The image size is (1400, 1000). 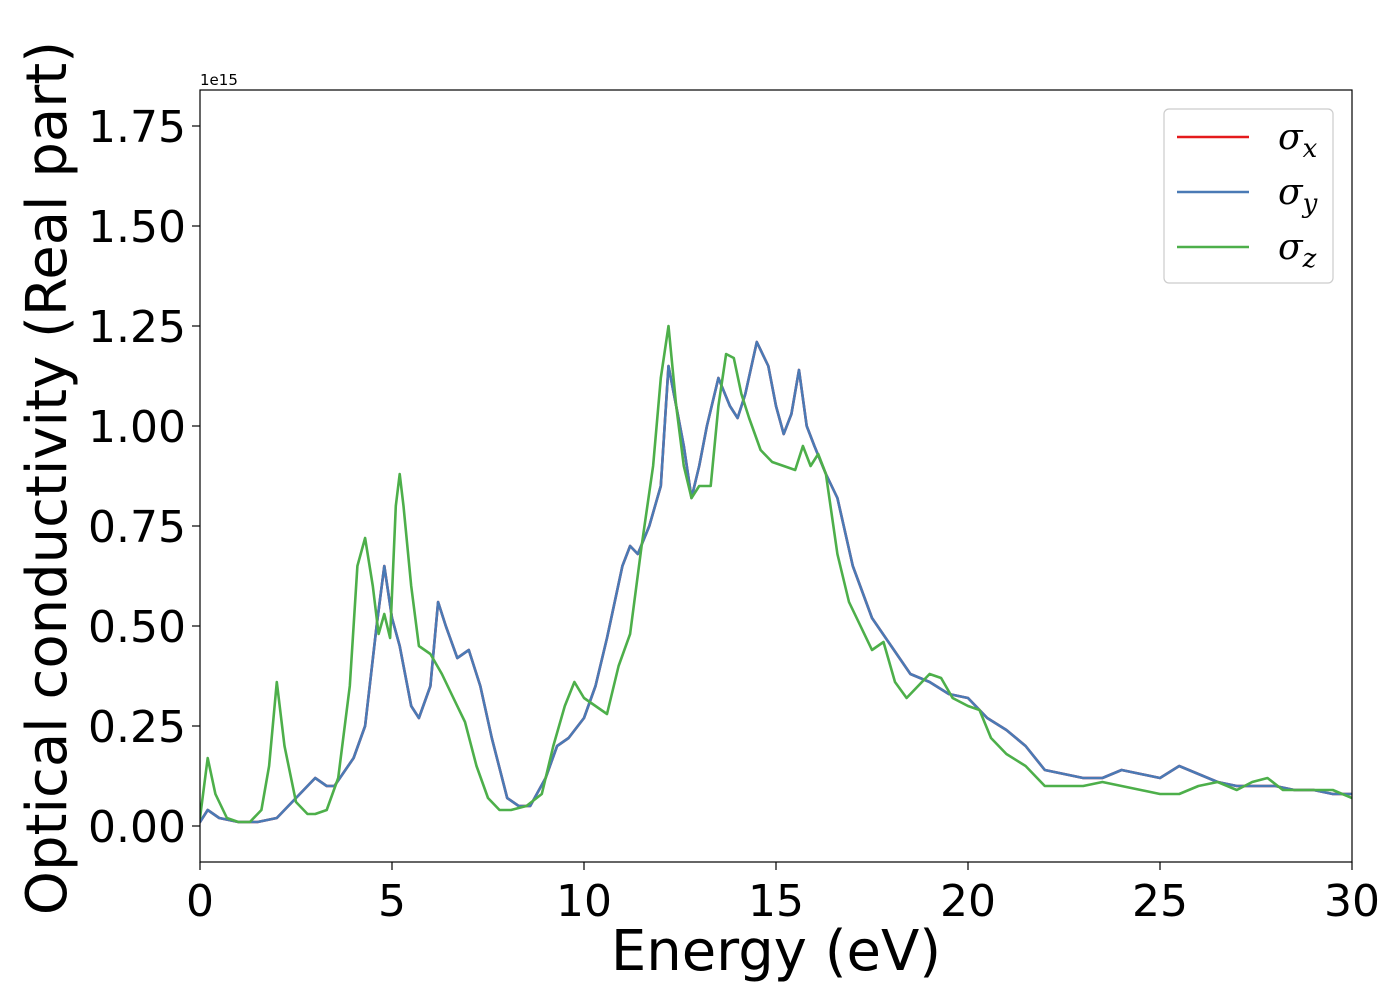 I want to click on x-tick-label: 25, so click(x=1160, y=901).